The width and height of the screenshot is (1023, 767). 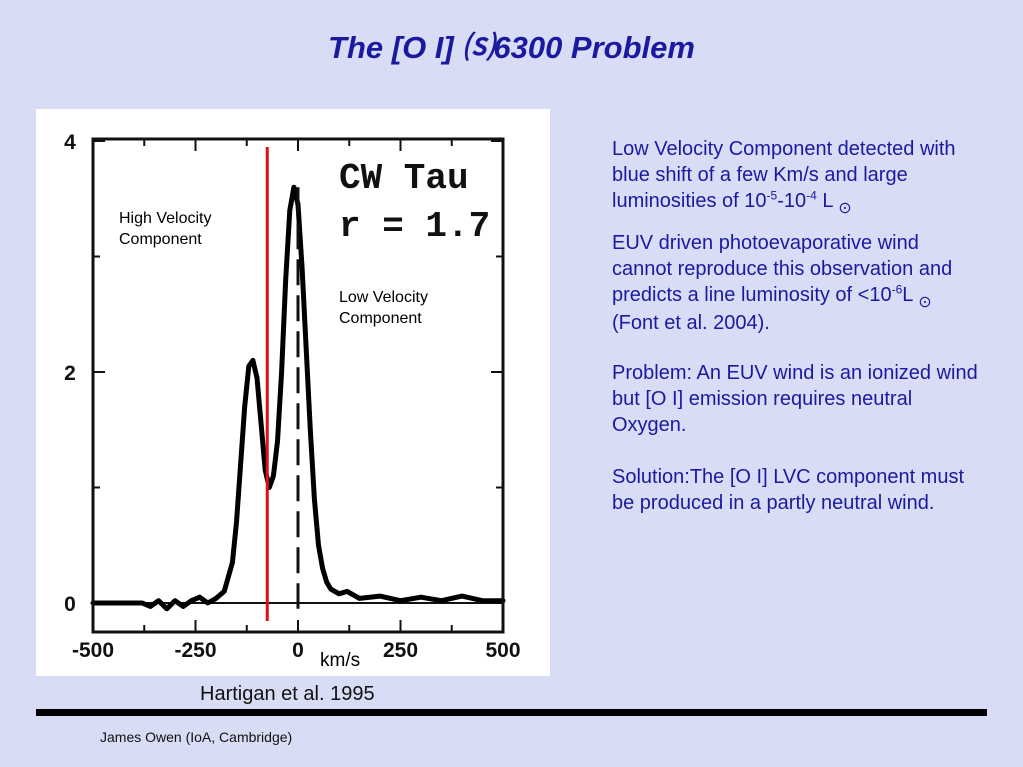 I want to click on slide-title: The [O I] ⒮6300 Problem, so click(x=511, y=47).